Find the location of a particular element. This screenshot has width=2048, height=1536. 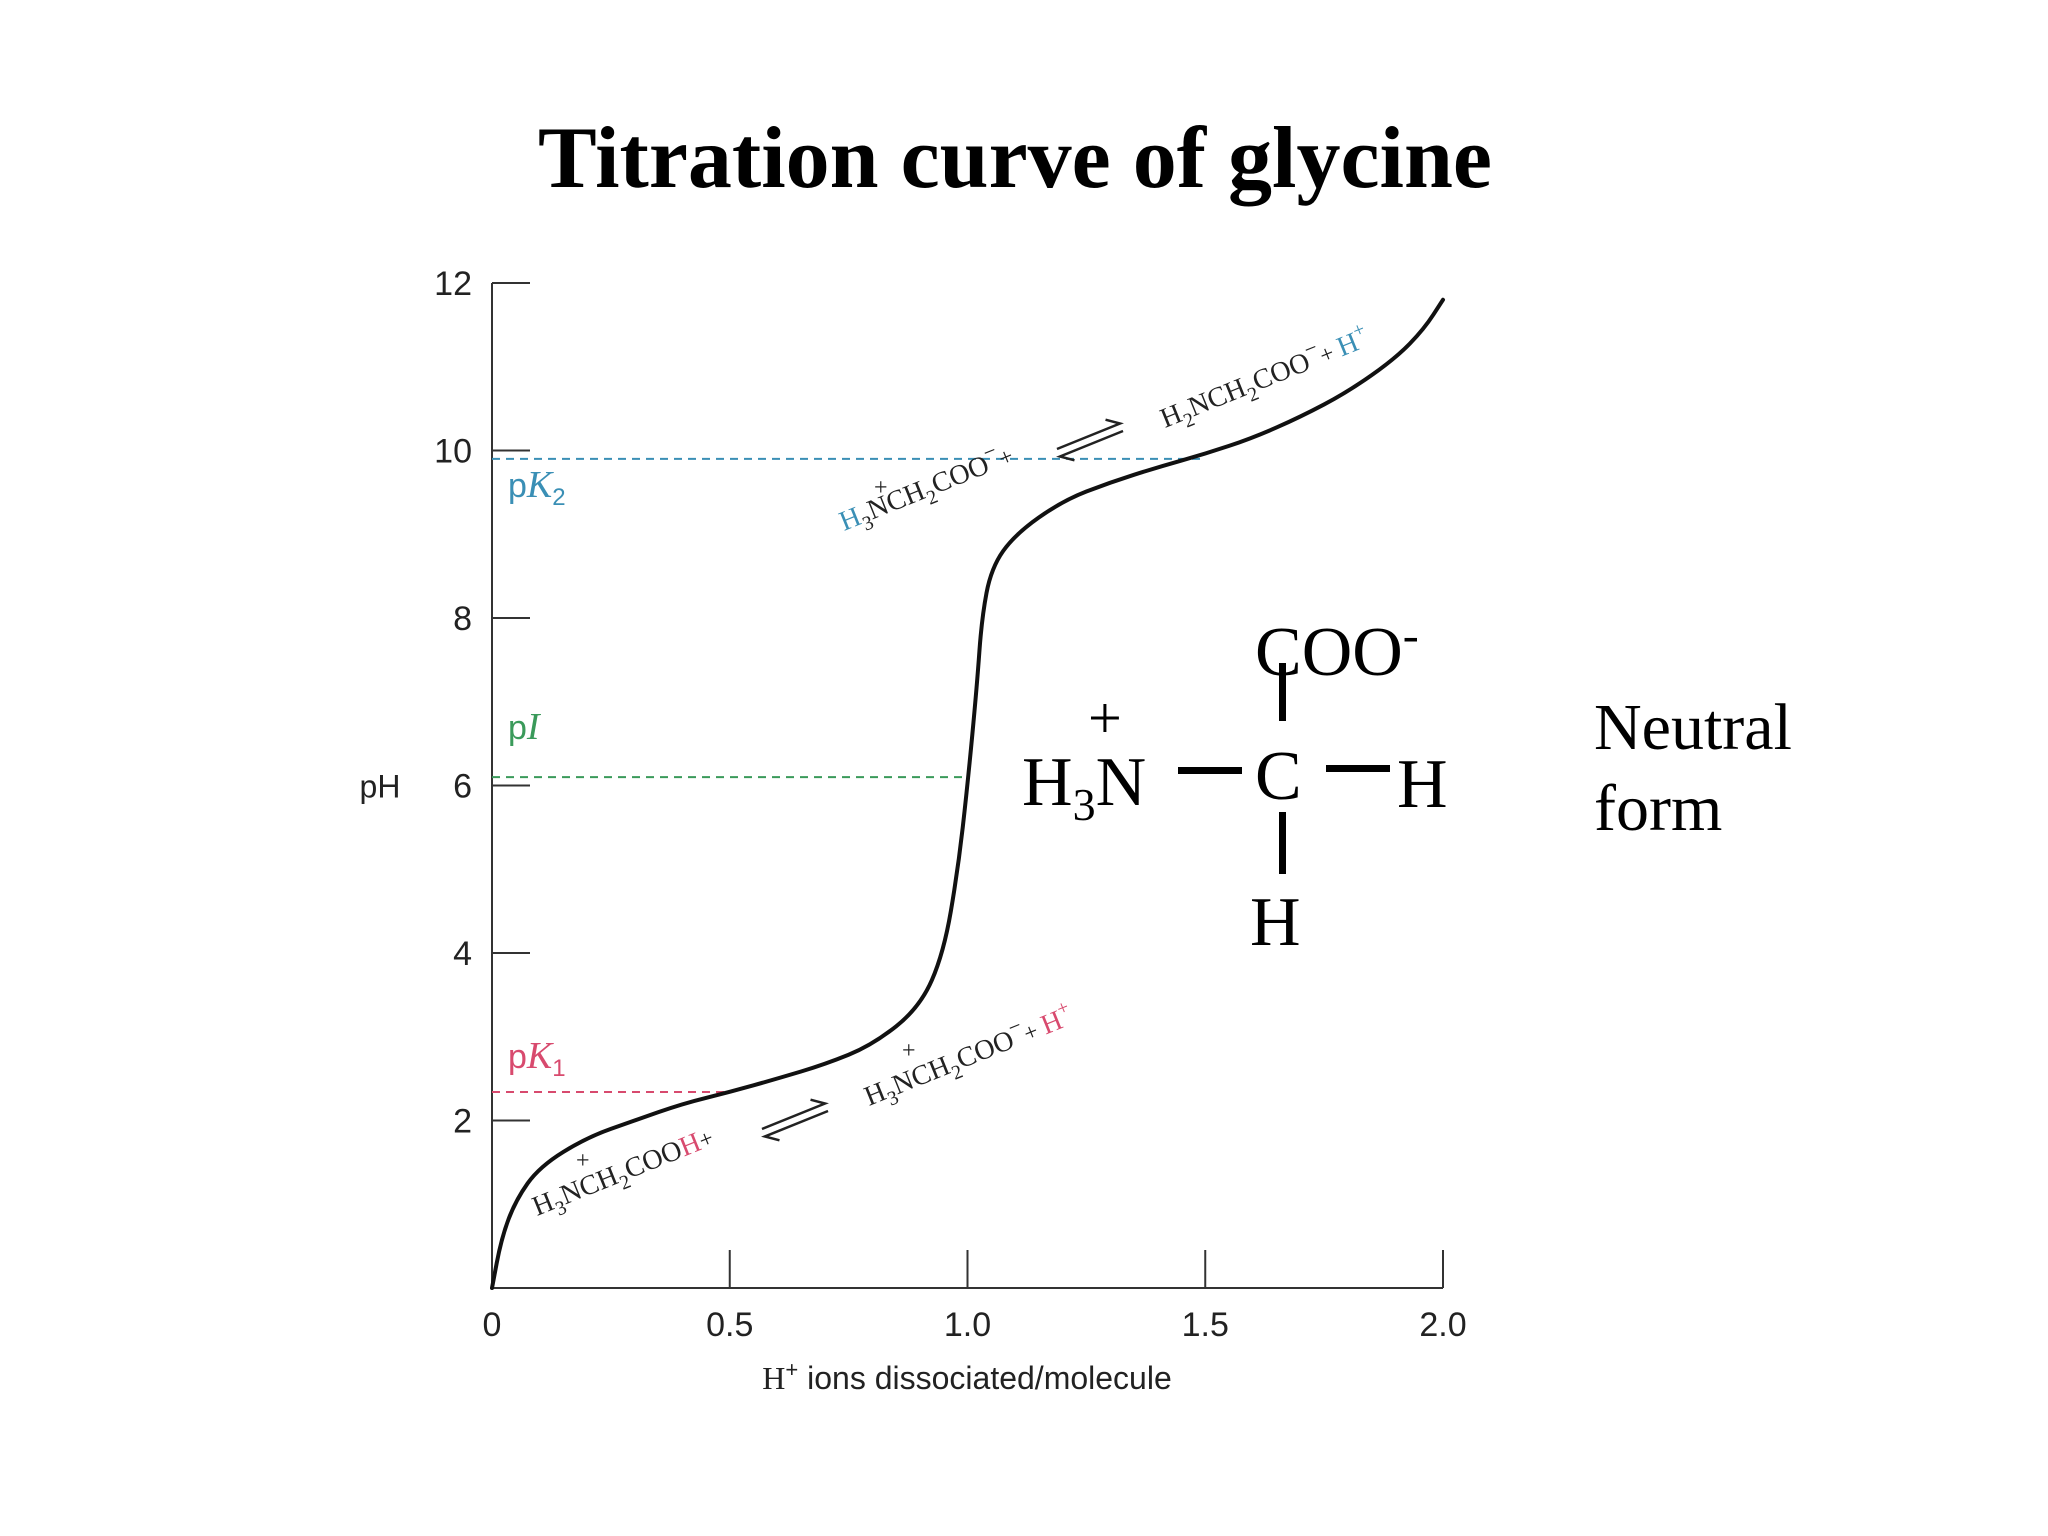

equilibrium-arrow-k1 is located at coordinates (795, 1120).